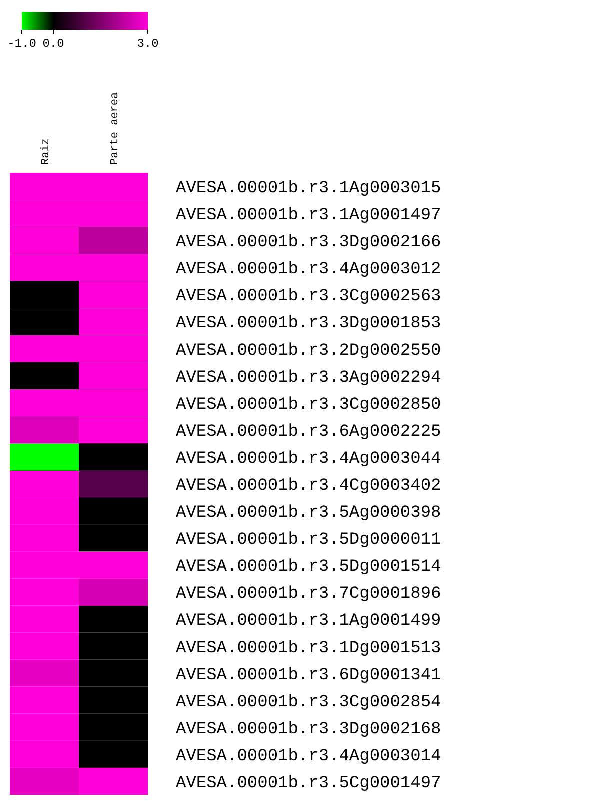 This screenshot has width=603, height=803. What do you see at coordinates (309, 730) in the screenshot?
I see `y-tick-label: AVESA.00001b.r3.3Dg0002168` at bounding box center [309, 730].